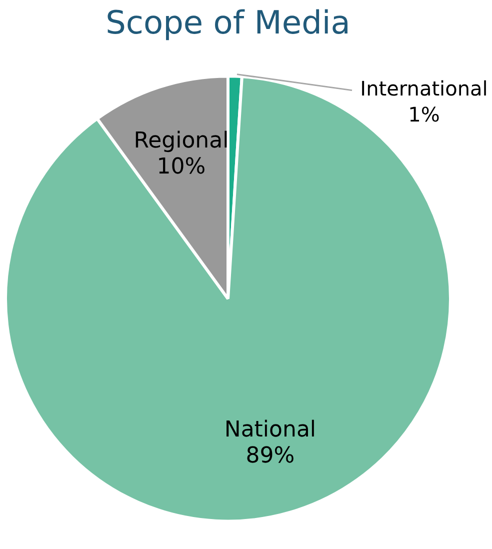 The image size is (492, 549). Describe the element at coordinates (424, 114) in the screenshot. I see `data-label: 1%` at that location.